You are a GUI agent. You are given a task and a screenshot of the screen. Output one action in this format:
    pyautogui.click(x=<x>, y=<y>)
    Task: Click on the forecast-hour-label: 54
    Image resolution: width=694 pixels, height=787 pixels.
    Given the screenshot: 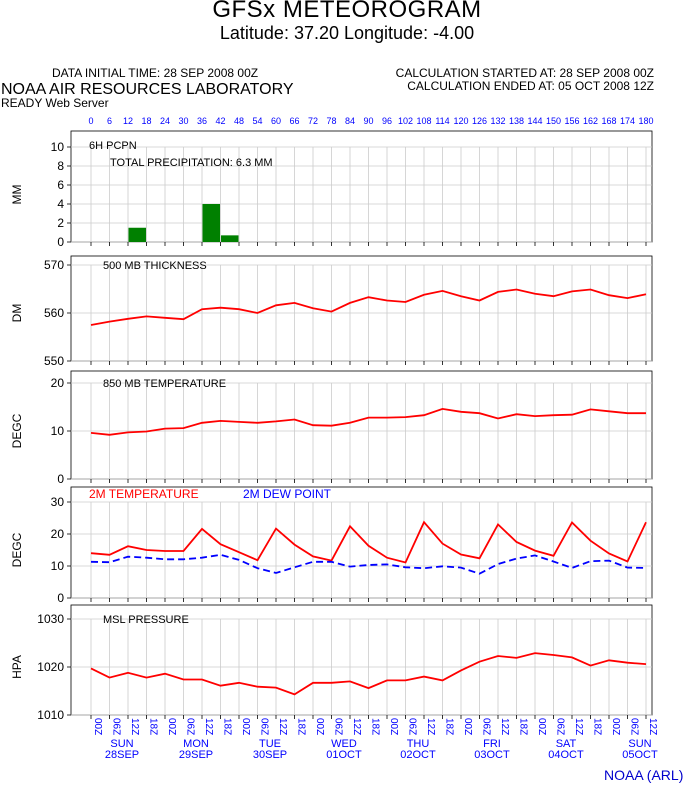 What is the action you would take?
    pyautogui.click(x=257, y=121)
    